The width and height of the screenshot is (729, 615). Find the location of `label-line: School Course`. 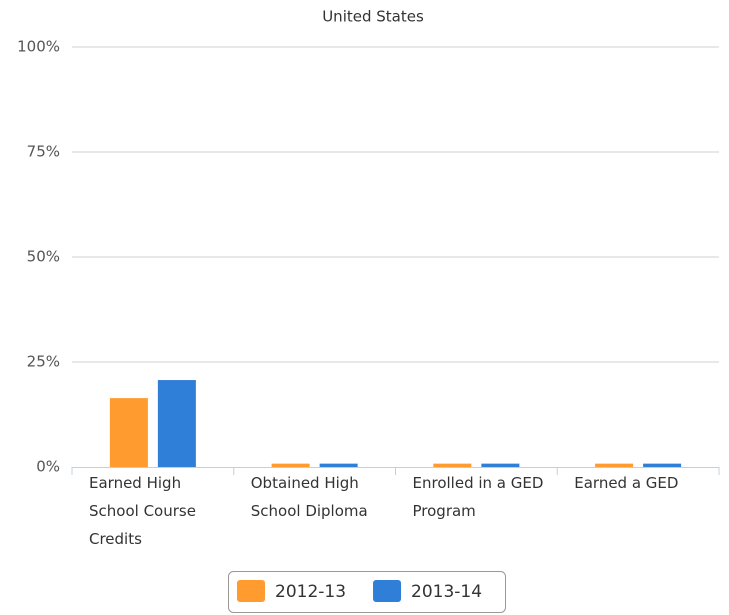

label-line: School Course is located at coordinates (142, 511).